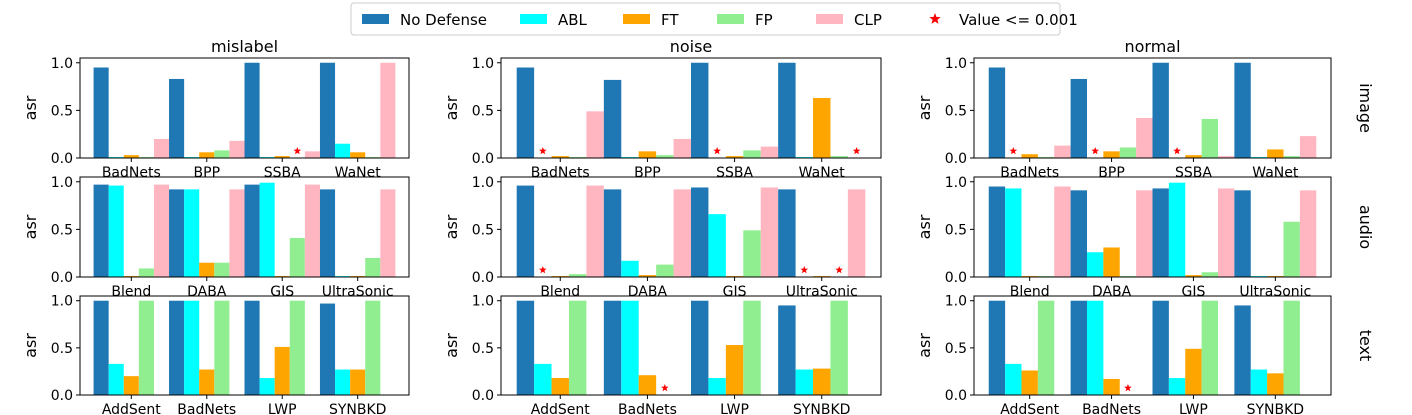 The height and width of the screenshot is (415, 1412). I want to click on column-title: mislabel, so click(244, 46).